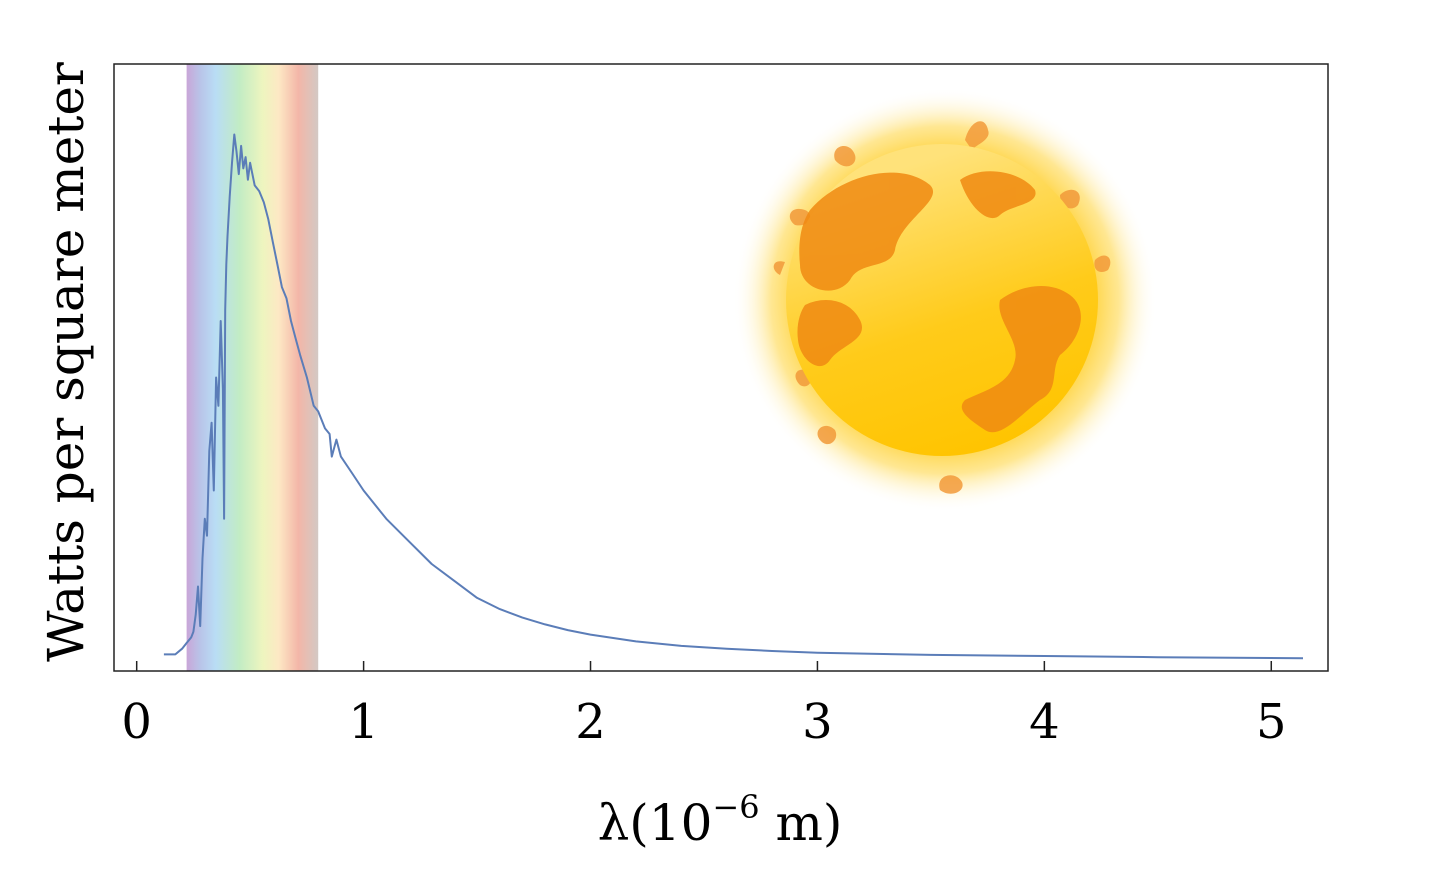  I want to click on x-tick-label: 4, so click(1044, 722).